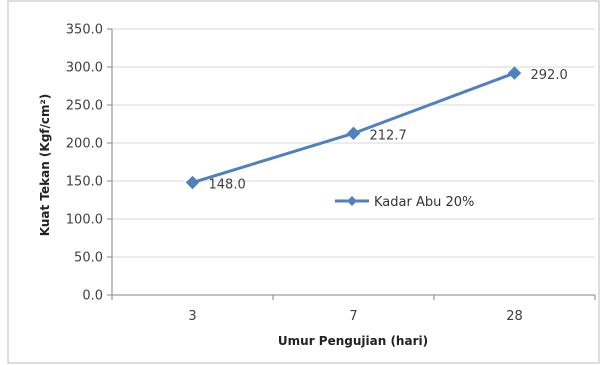 The width and height of the screenshot is (600, 365). Describe the element at coordinates (388, 135) in the screenshot. I see `data-label: 212.7` at that location.